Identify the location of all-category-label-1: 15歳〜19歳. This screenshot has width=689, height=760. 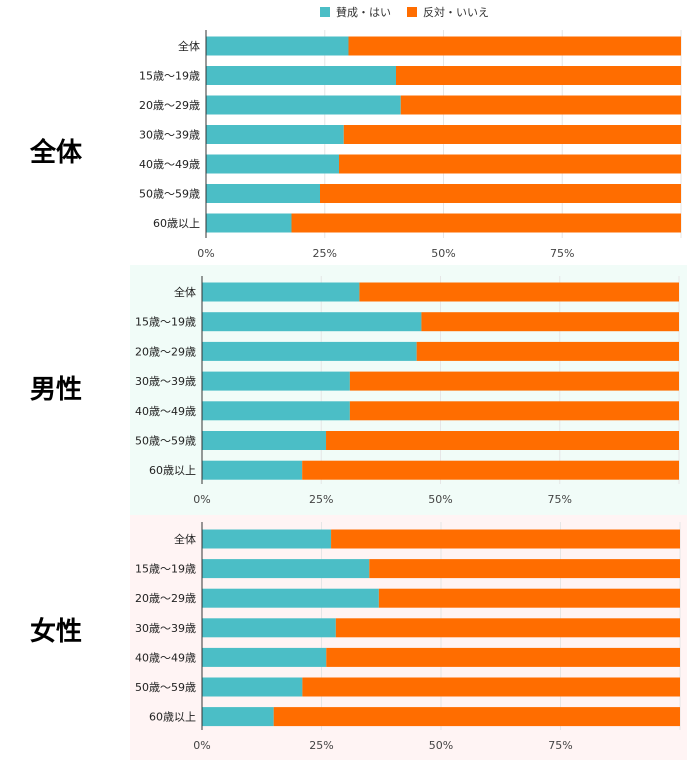
(169, 76).